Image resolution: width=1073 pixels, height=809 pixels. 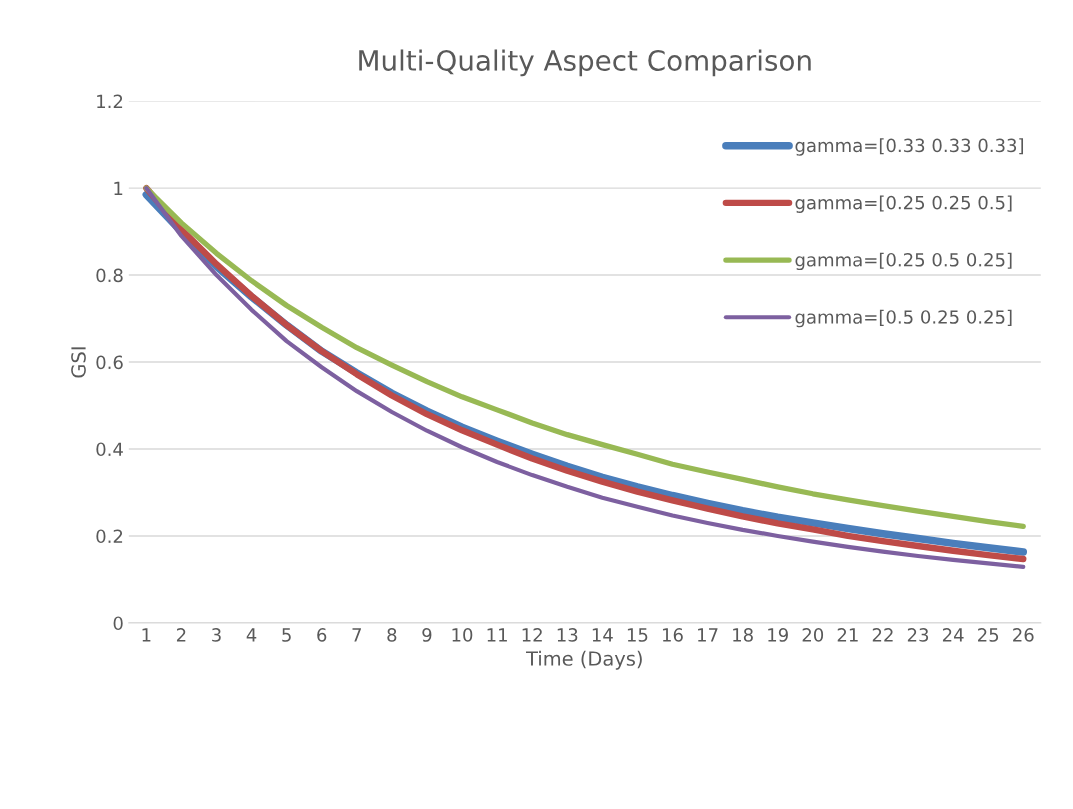 I want to click on x-tick-label: 6, so click(x=322, y=635).